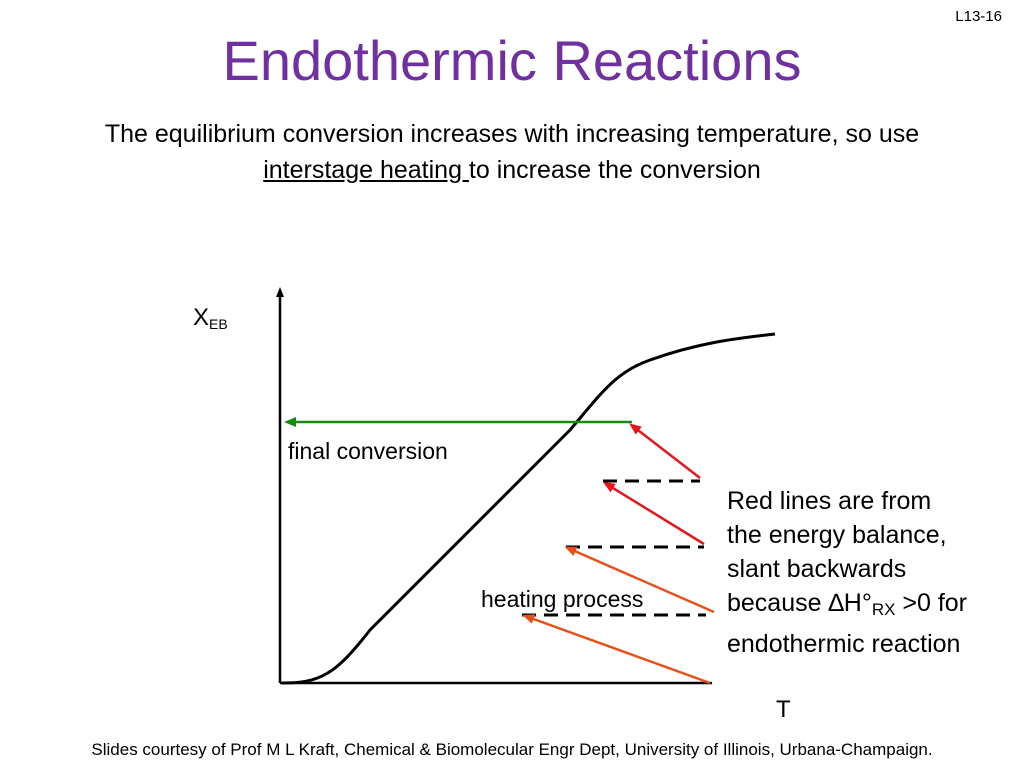 The image size is (1024, 768). I want to click on subtitle-part2: to increase the conversion, so click(614, 170).